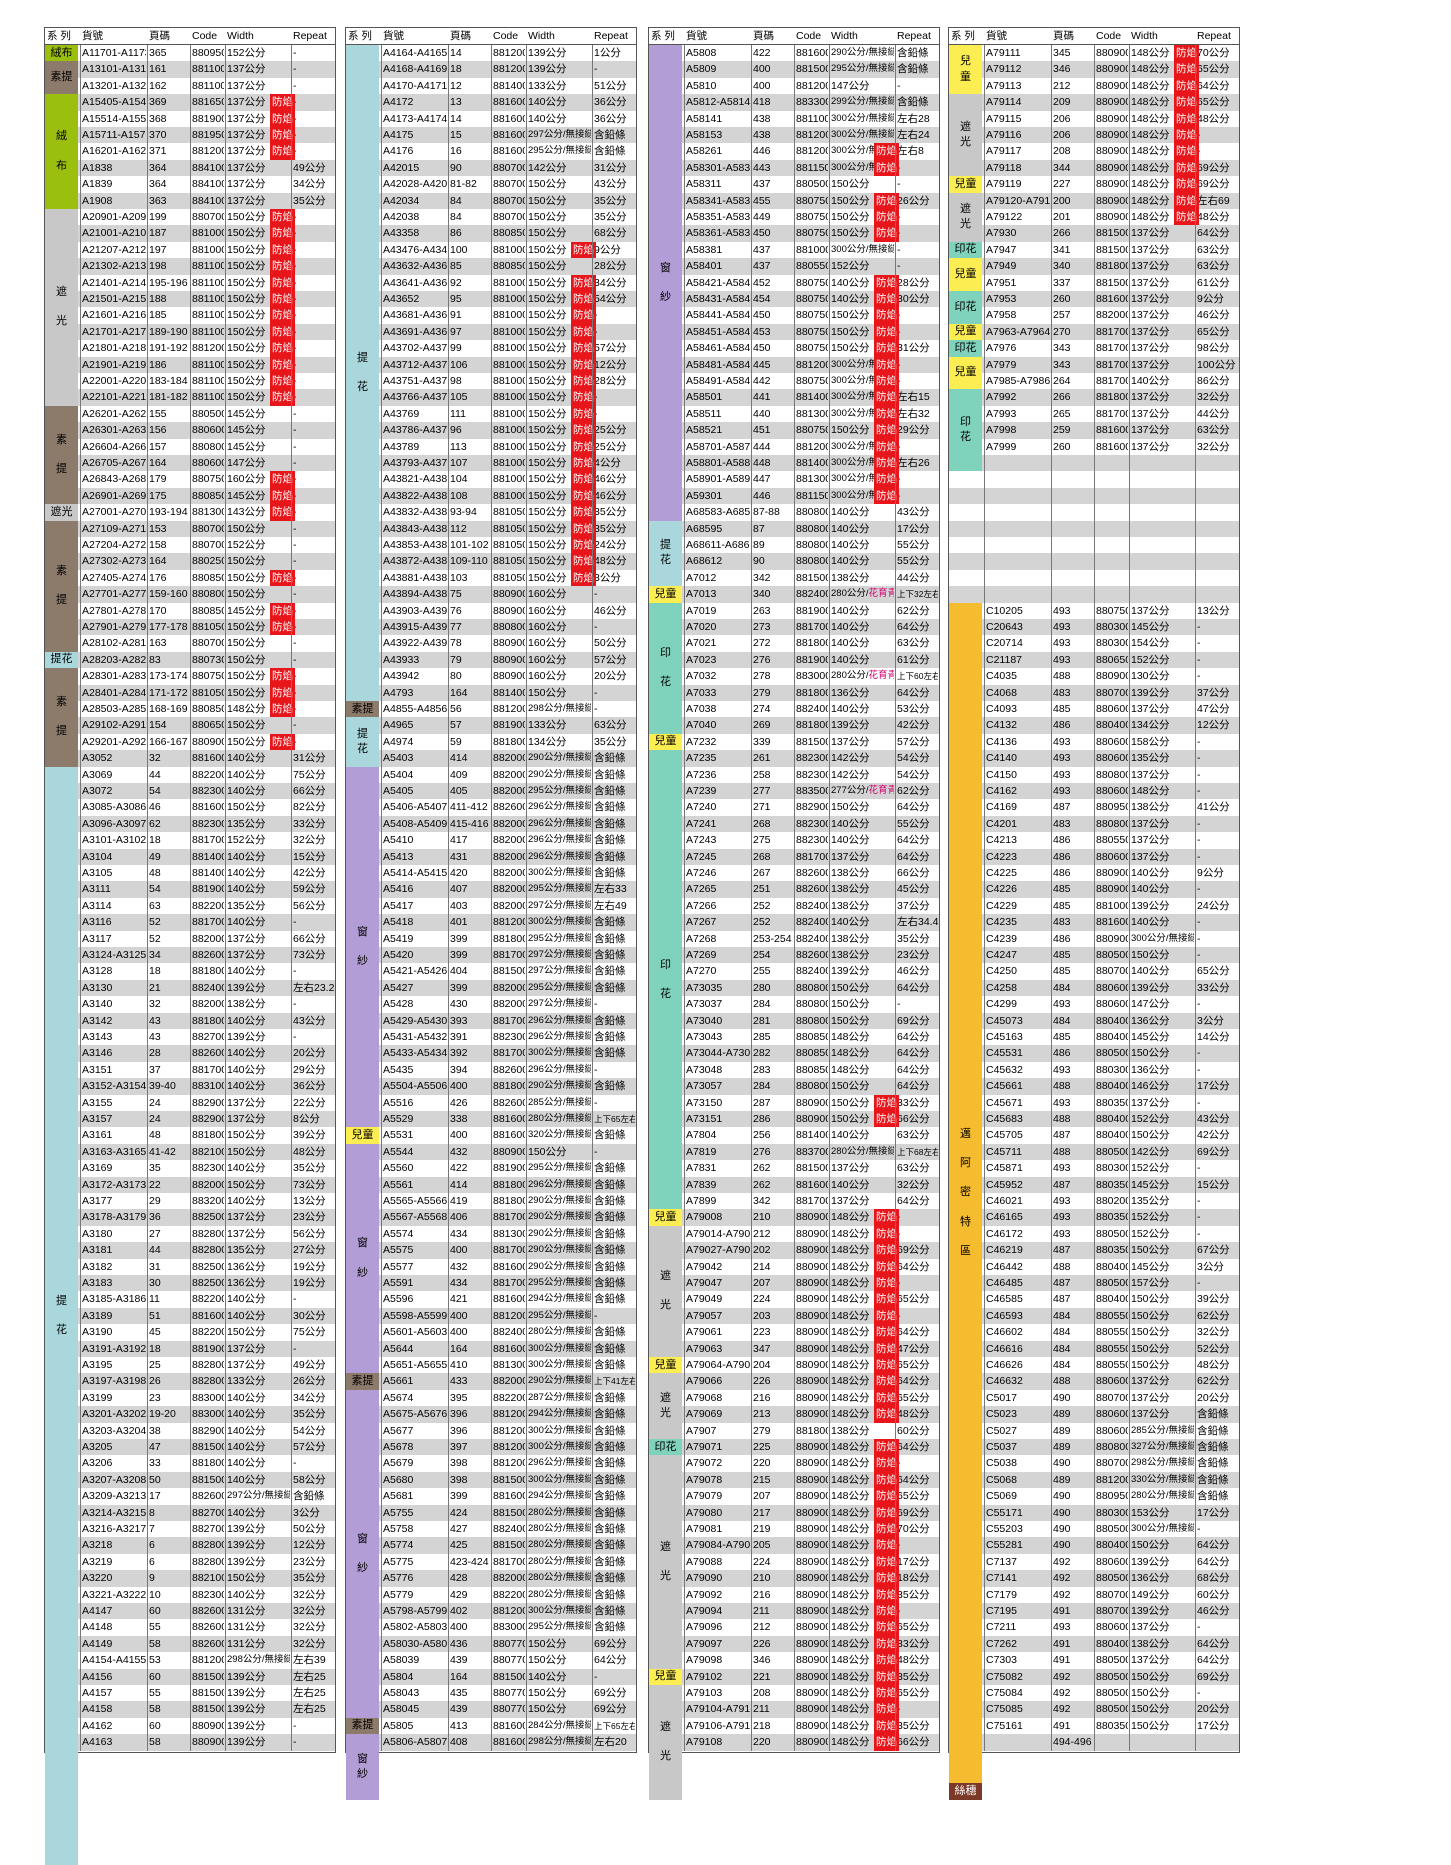 This screenshot has width=1451, height=1865. What do you see at coordinates (559, 922) in the screenshot?
I see `cell-width: 300公分/無接縫` at bounding box center [559, 922].